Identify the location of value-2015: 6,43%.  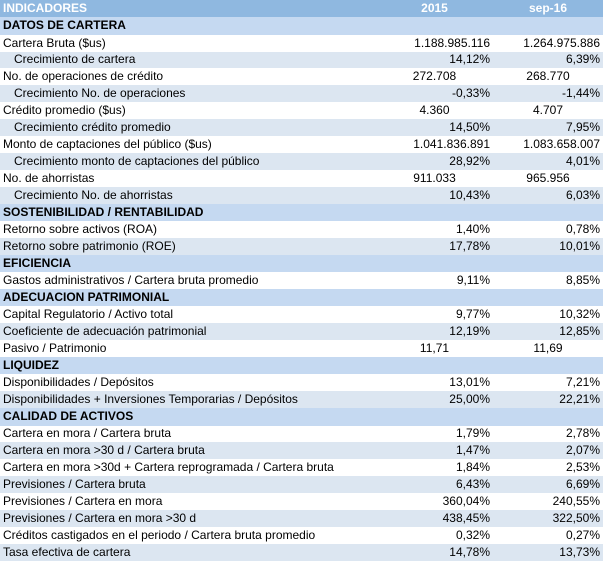
(434, 485).